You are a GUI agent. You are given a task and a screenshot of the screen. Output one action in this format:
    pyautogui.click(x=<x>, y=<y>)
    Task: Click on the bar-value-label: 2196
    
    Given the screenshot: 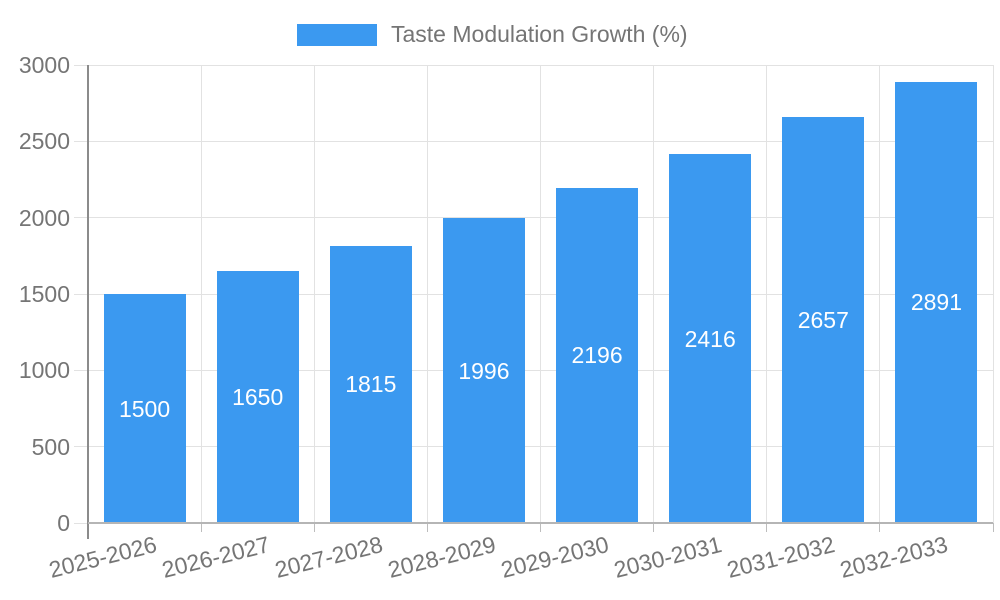 What is the action you would take?
    pyautogui.click(x=597, y=355)
    